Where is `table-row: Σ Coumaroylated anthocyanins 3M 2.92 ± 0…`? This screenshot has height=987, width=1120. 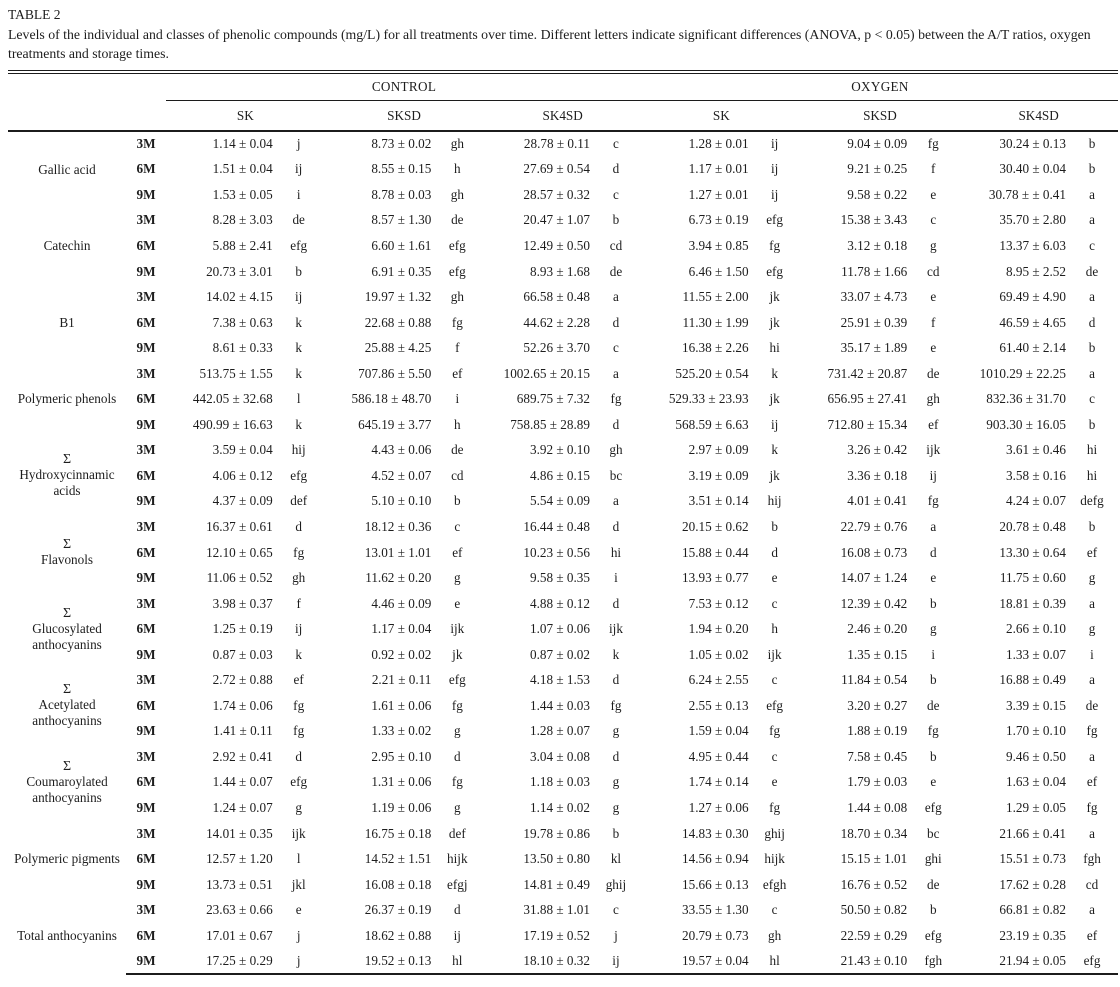 table-row: Σ Coumaroylated anthocyanins 3M 2.92 ± 0… is located at coordinates (563, 774).